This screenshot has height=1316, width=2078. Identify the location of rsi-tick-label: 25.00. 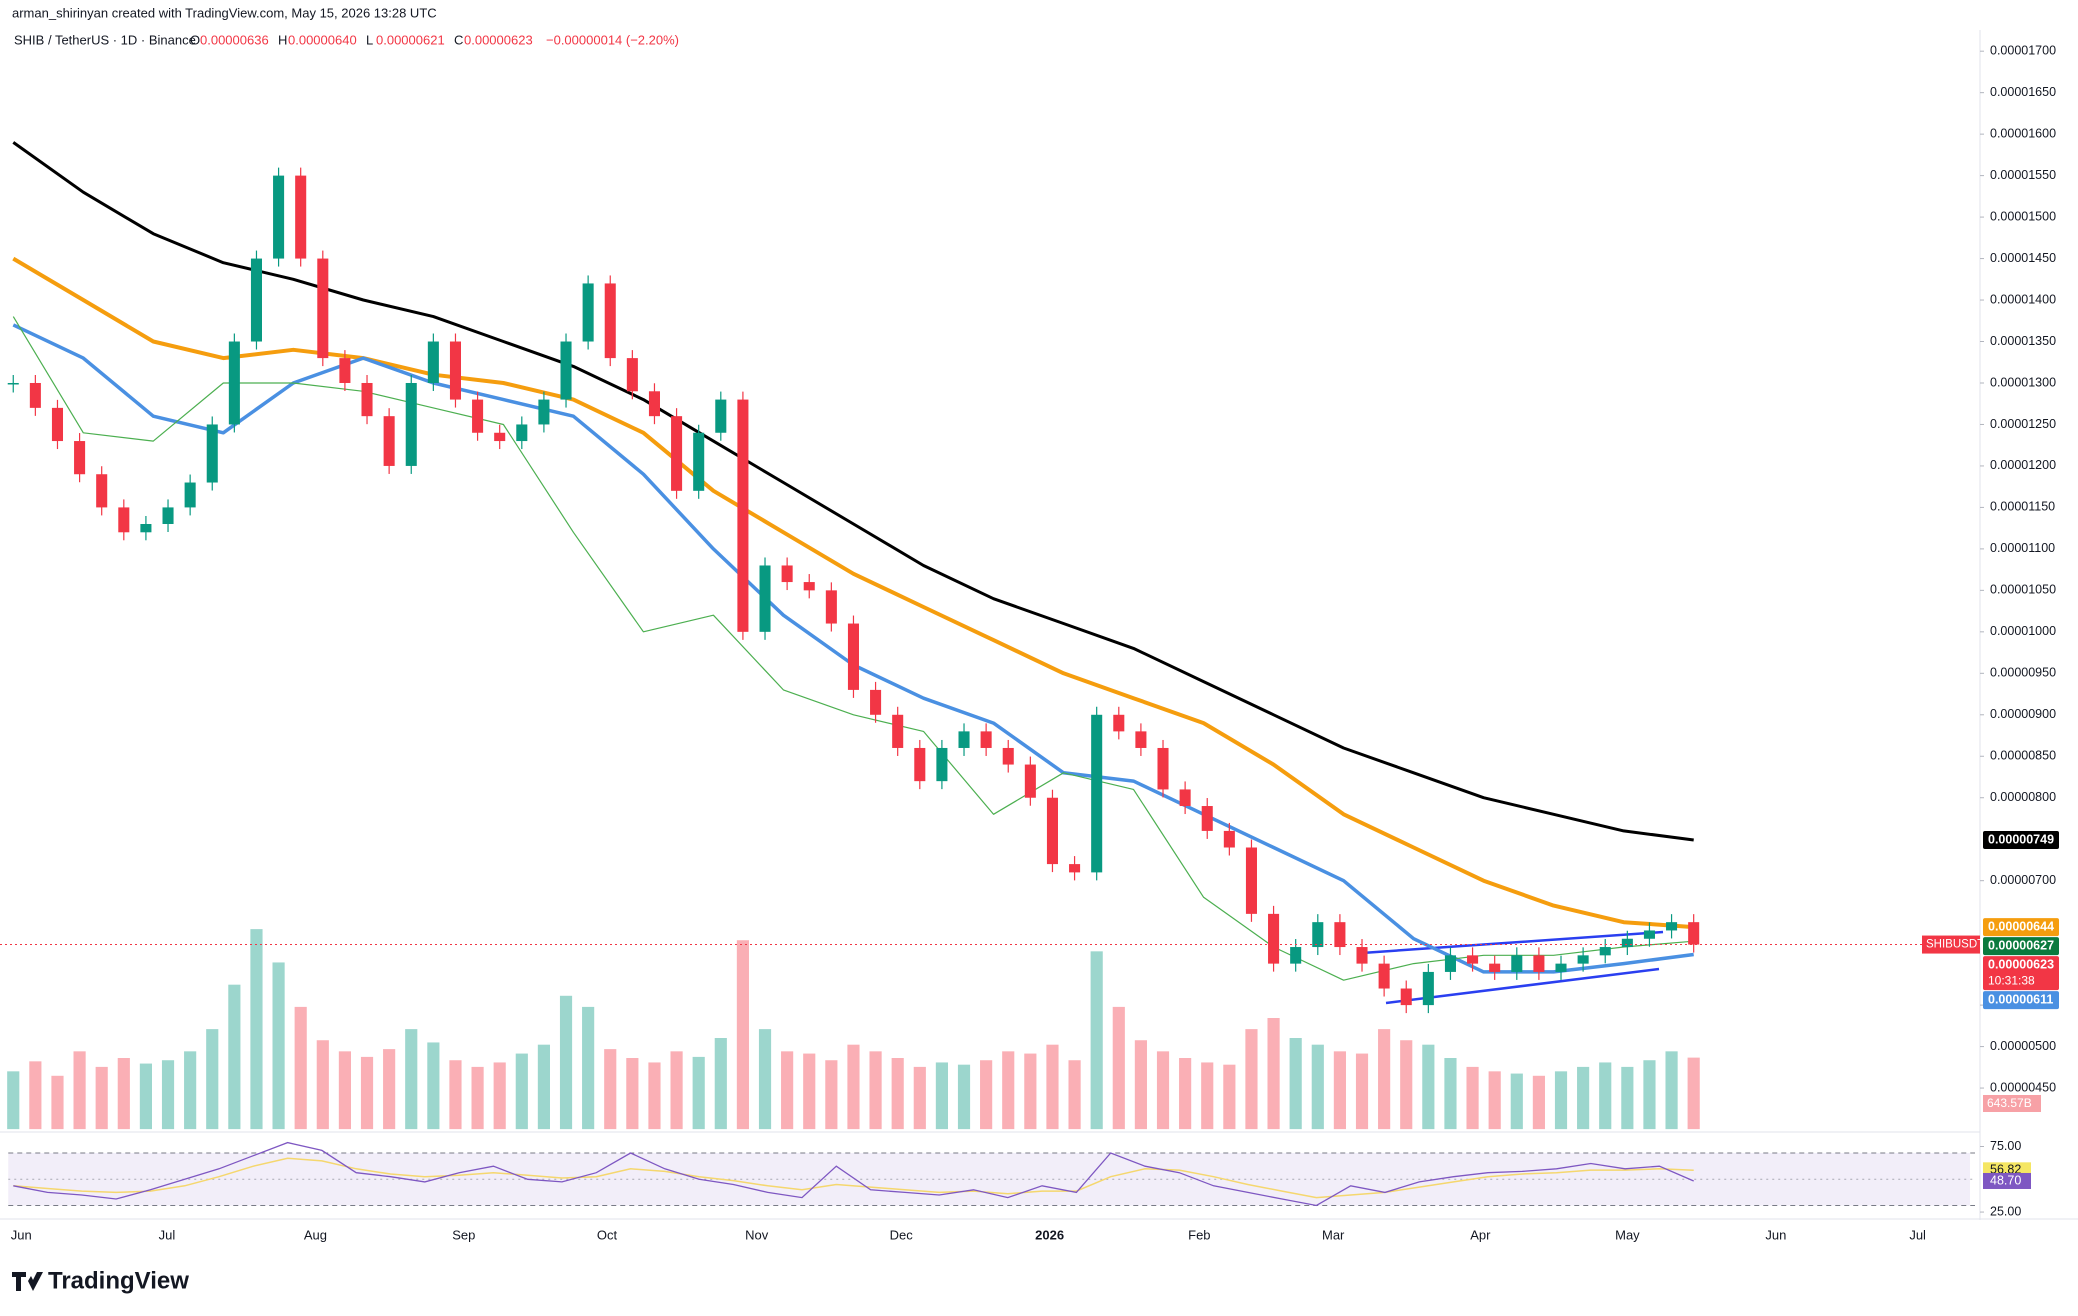
(2005, 1211).